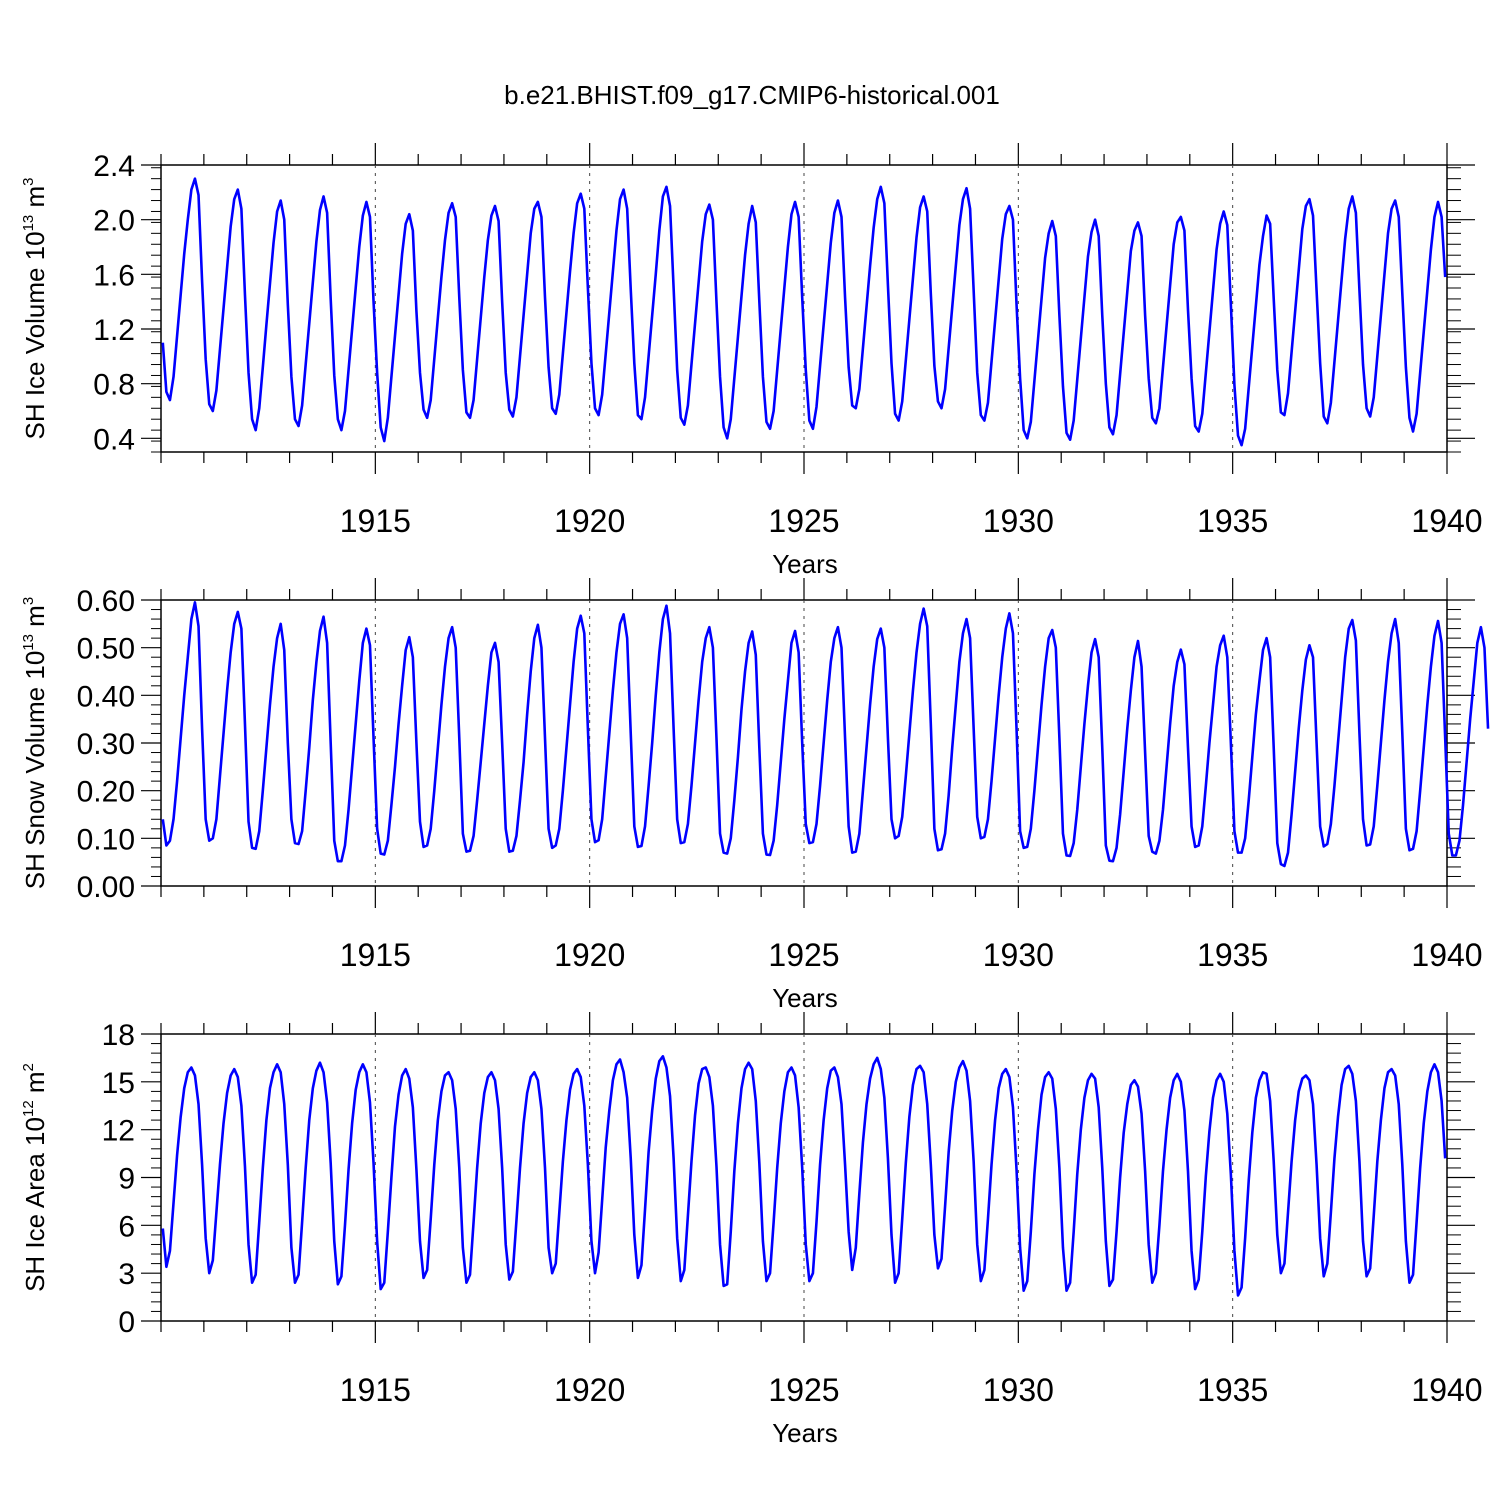  What do you see at coordinates (114, 166) in the screenshot?
I see `y-tick-label: 2.4` at bounding box center [114, 166].